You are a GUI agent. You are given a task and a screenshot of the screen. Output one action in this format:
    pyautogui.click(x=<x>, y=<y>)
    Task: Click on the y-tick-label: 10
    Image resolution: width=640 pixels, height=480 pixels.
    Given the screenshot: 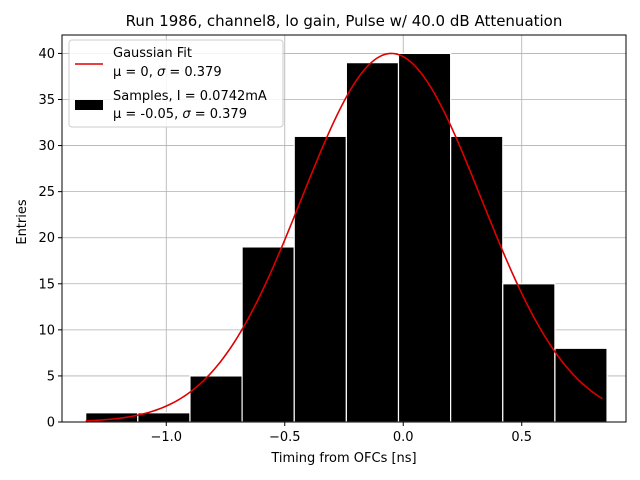 What is the action you would take?
    pyautogui.click(x=46, y=330)
    